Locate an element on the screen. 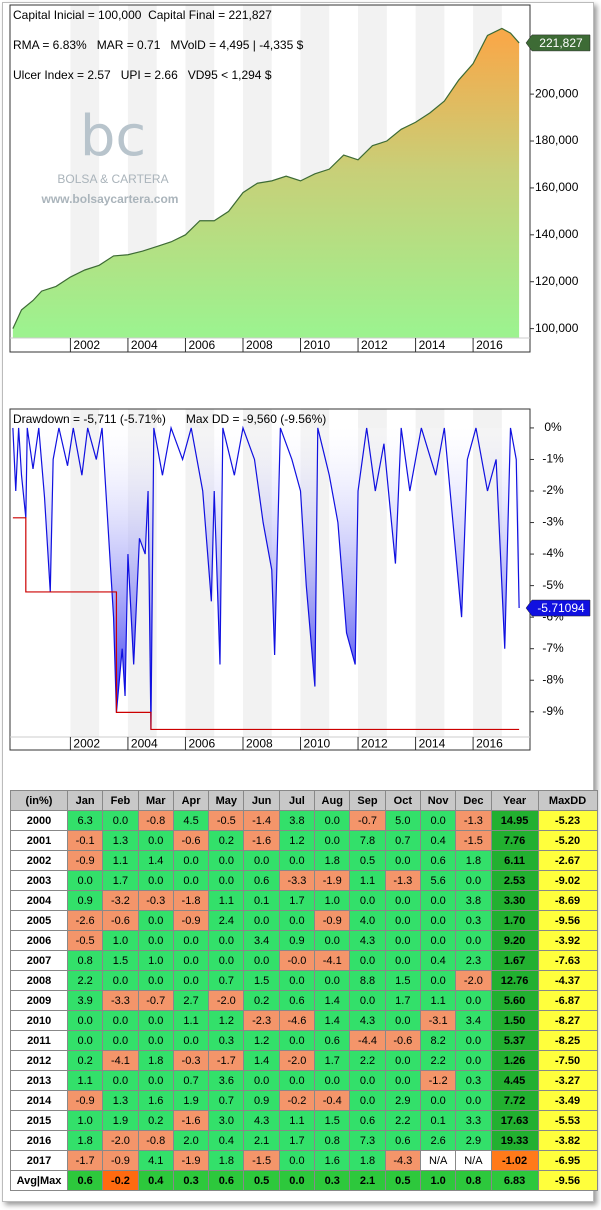 This screenshot has width=601, height=1210. table-cell: 0.8 is located at coordinates (473, 1180).